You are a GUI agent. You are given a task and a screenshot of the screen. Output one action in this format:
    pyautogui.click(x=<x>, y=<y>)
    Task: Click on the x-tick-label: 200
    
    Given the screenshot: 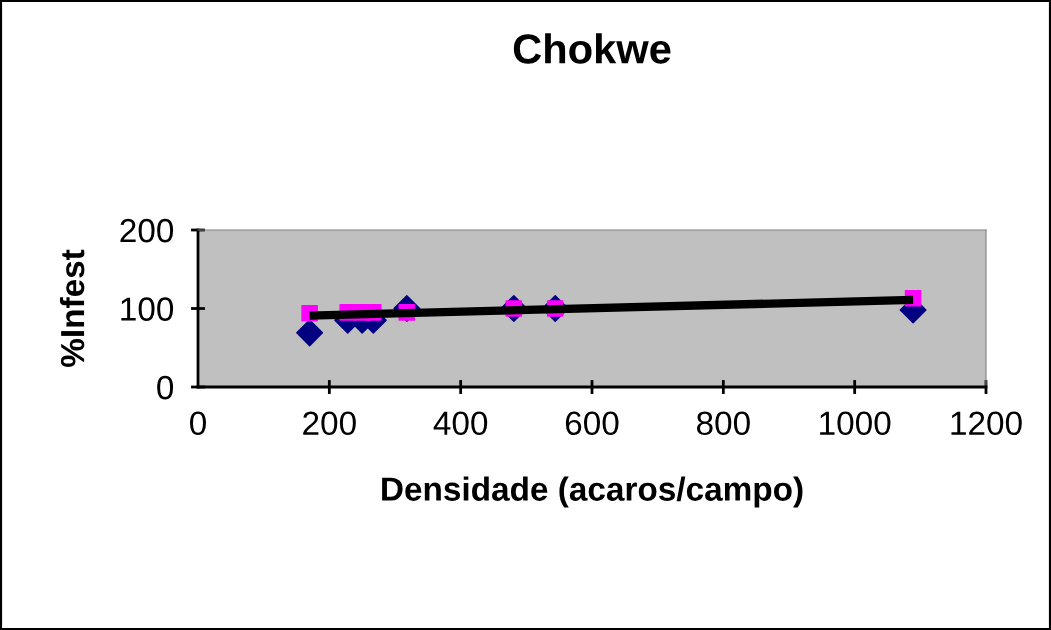 What is the action you would take?
    pyautogui.click(x=329, y=423)
    